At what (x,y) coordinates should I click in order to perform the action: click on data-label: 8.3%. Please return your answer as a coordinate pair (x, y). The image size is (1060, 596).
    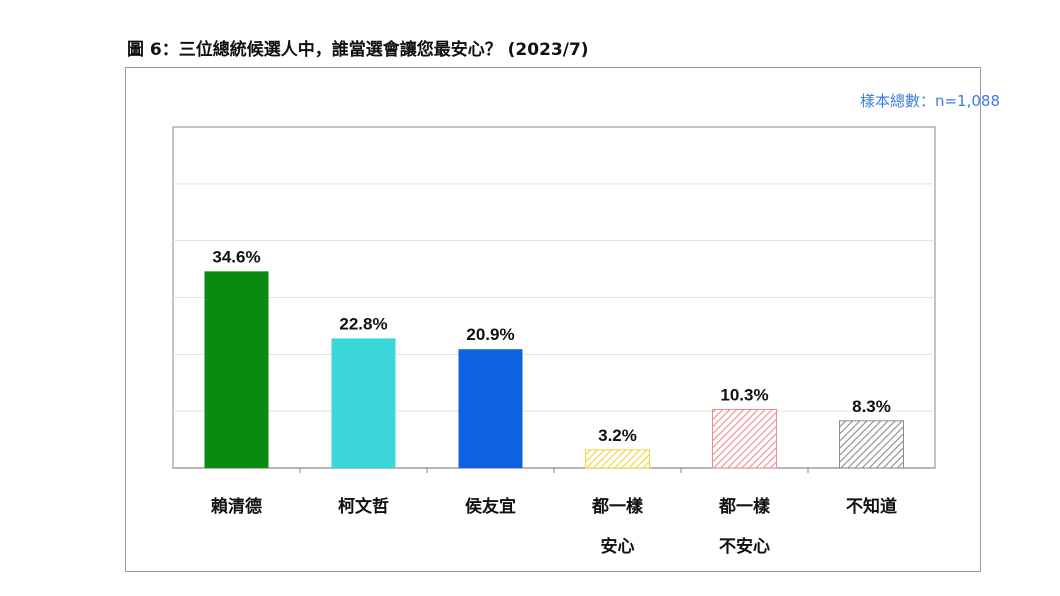
    Looking at the image, I should click on (871, 406).